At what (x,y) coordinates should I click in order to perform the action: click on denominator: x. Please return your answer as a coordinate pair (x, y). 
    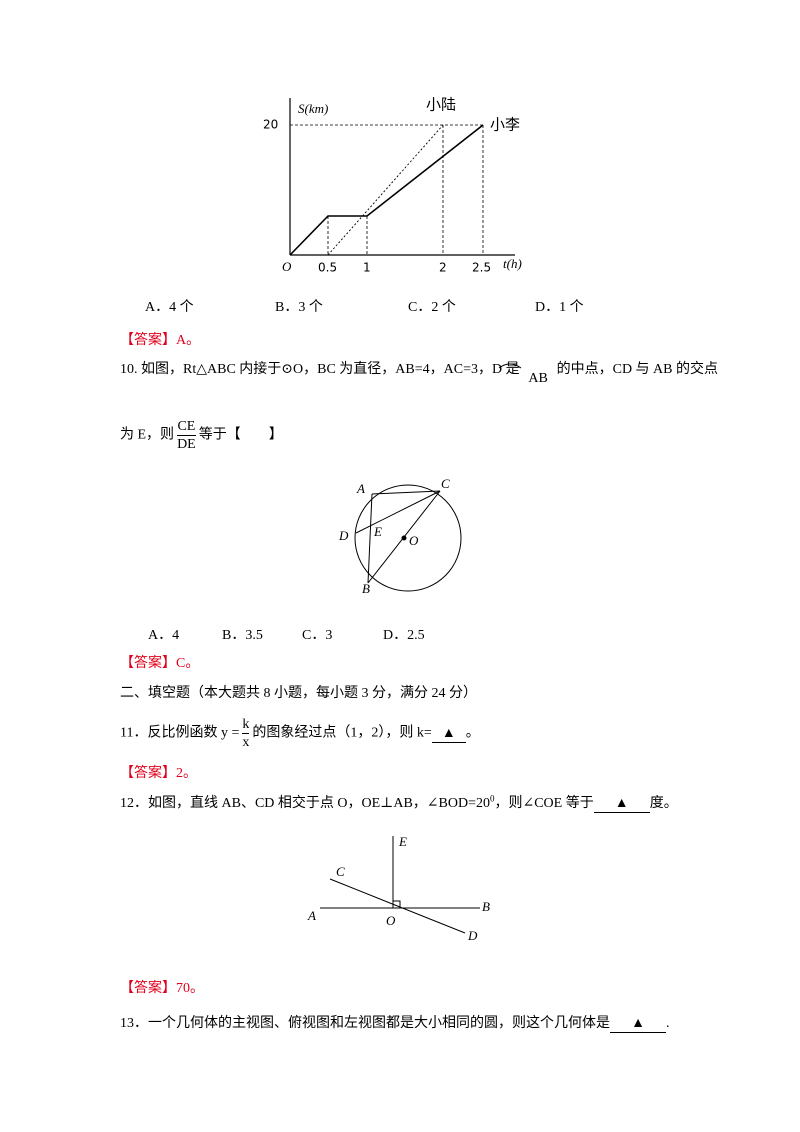
    Looking at the image, I should click on (246, 742).